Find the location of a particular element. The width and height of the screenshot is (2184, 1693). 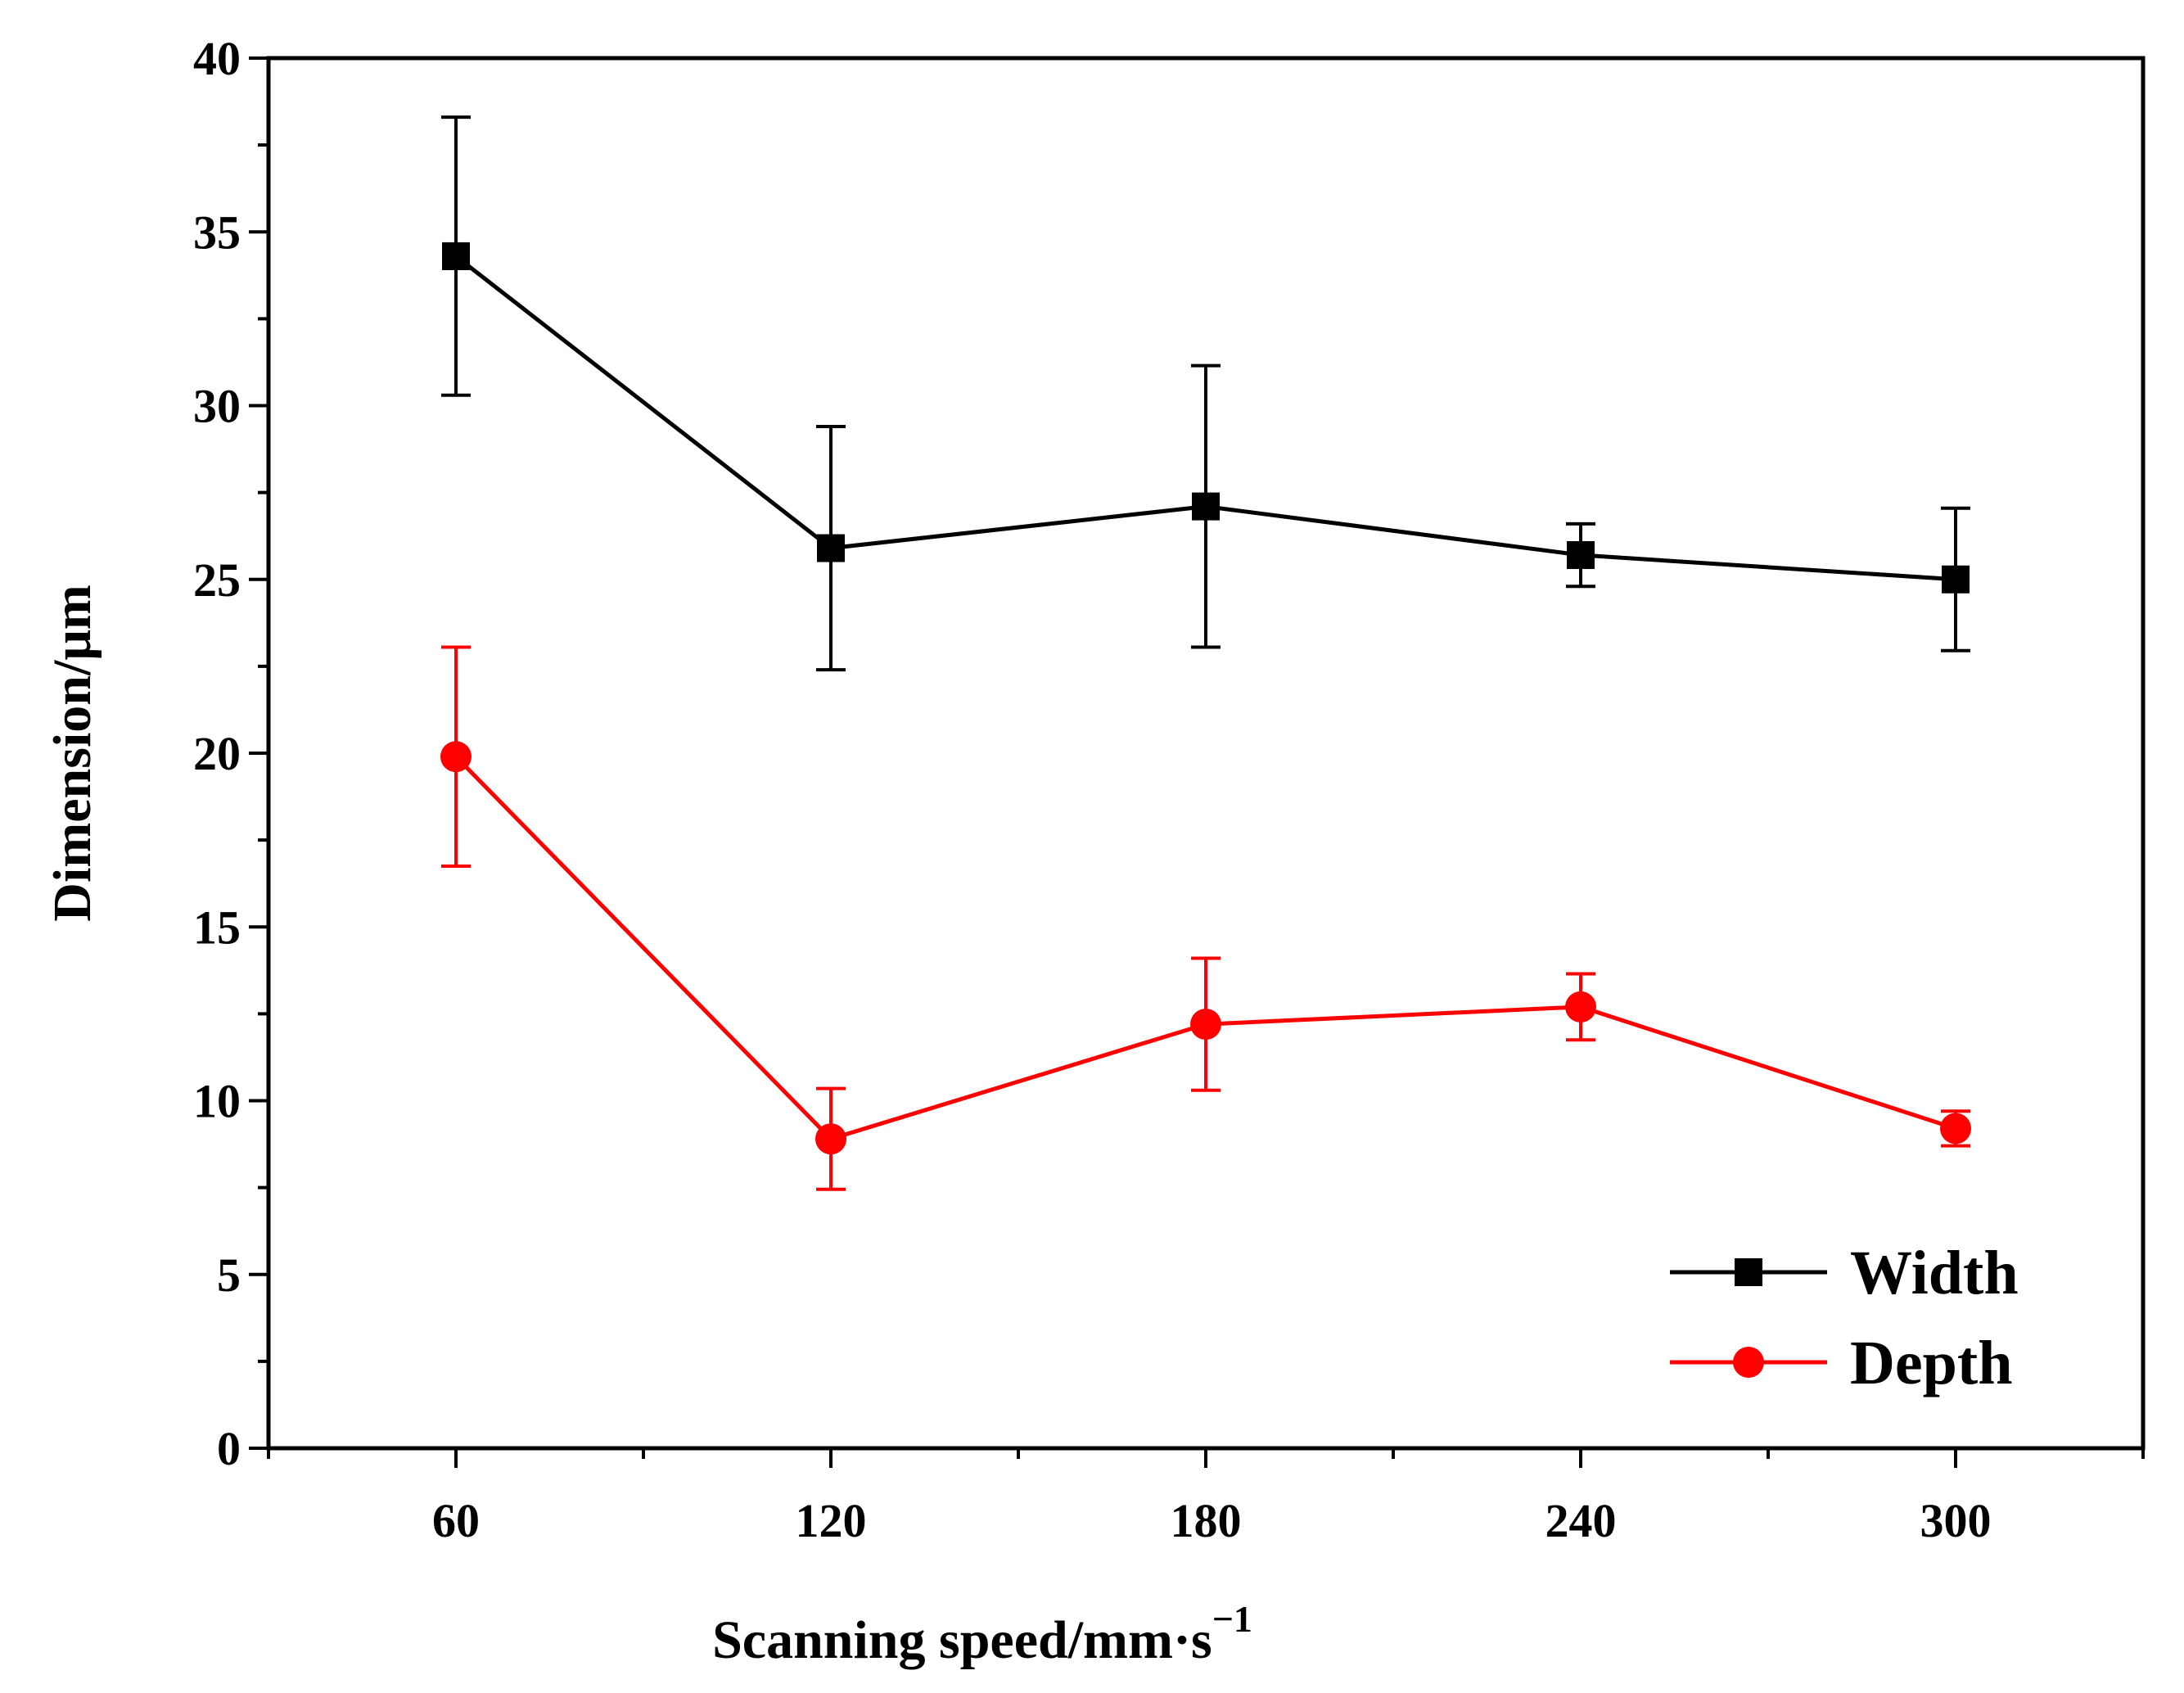

legend-width-label: Width is located at coordinates (1934, 1273).